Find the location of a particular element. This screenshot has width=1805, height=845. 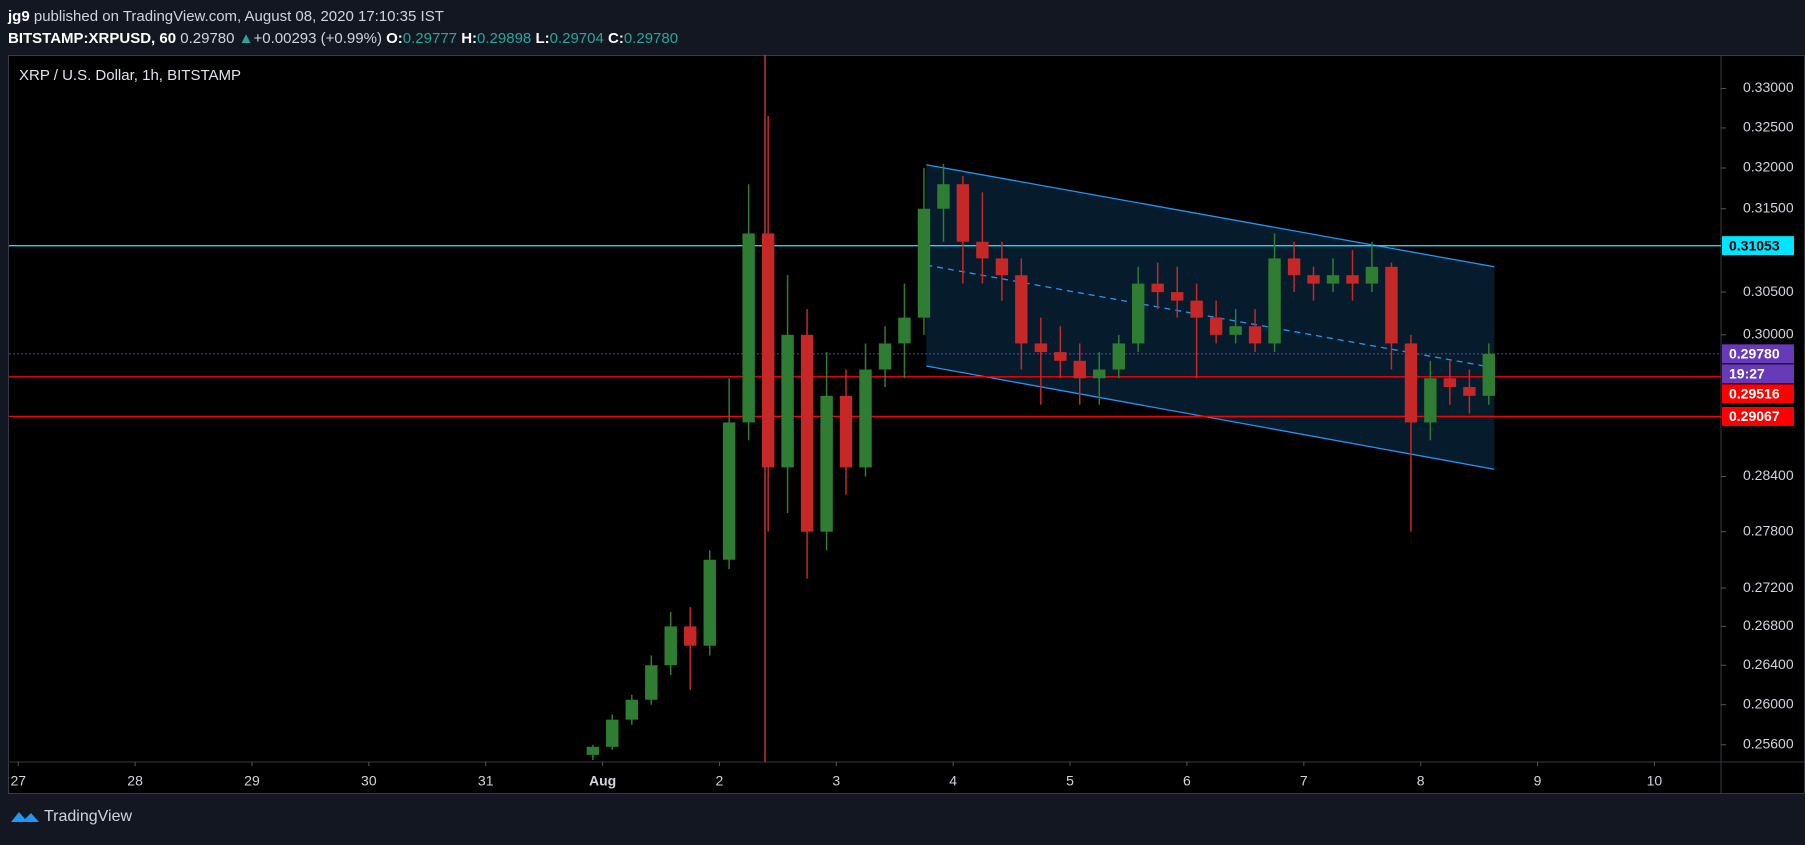

user: jg9 is located at coordinates (19, 16).